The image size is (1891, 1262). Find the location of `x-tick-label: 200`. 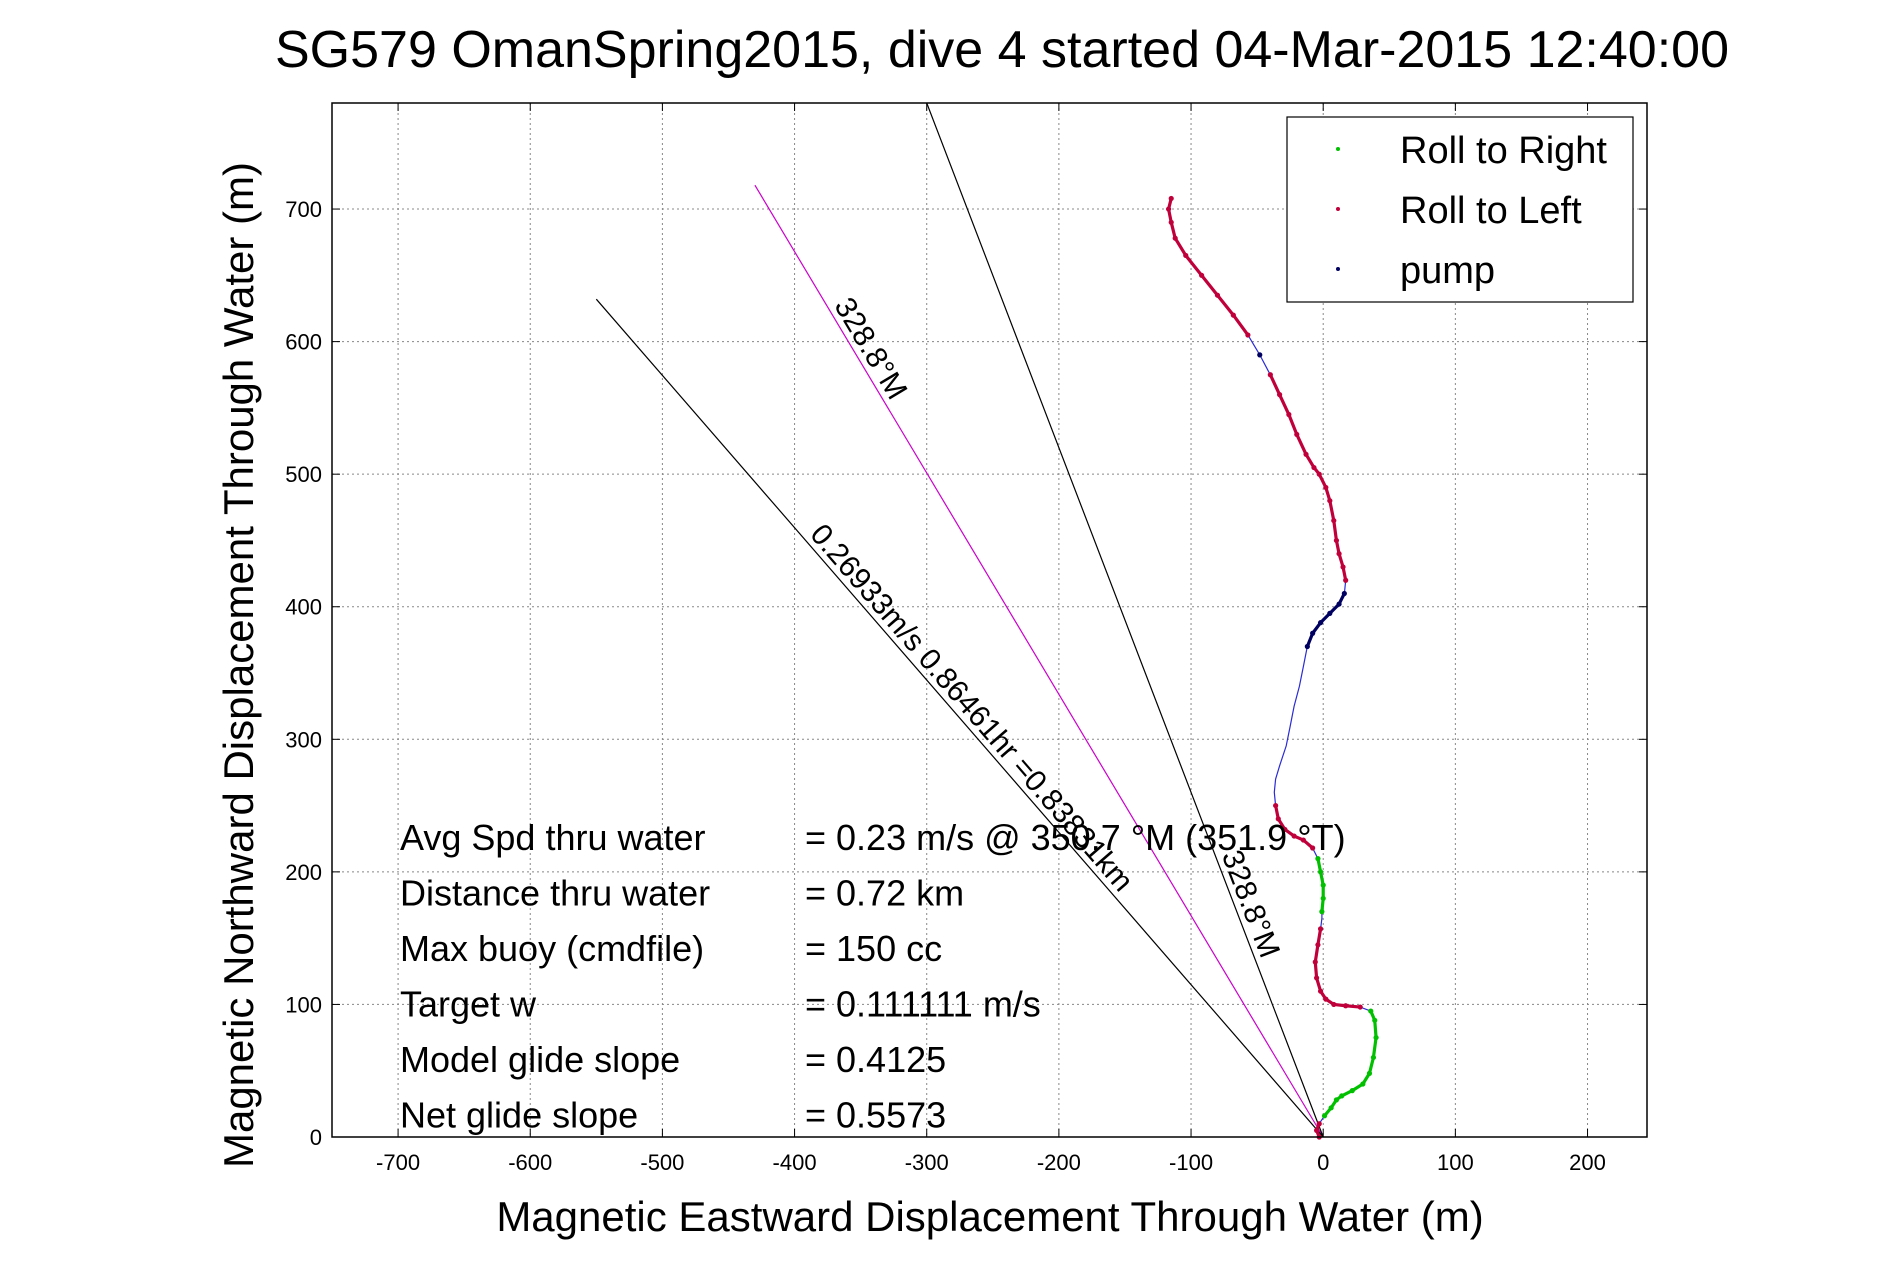

x-tick-label: 200 is located at coordinates (1587, 1162).